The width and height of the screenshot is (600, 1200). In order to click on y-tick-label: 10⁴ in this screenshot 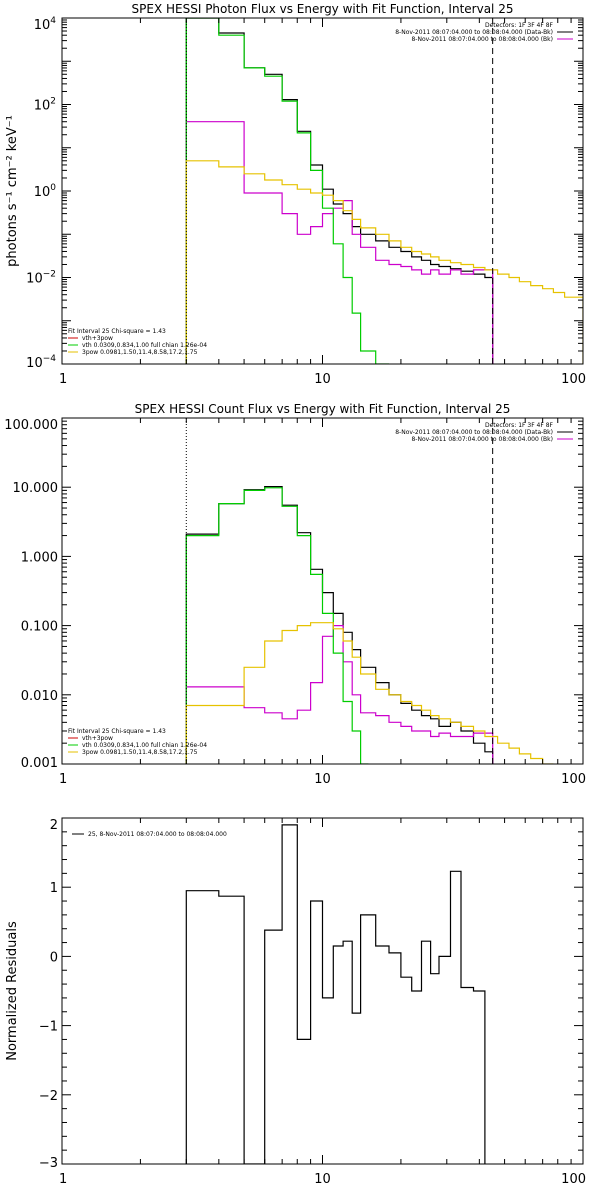, I will do `click(45, 24)`.